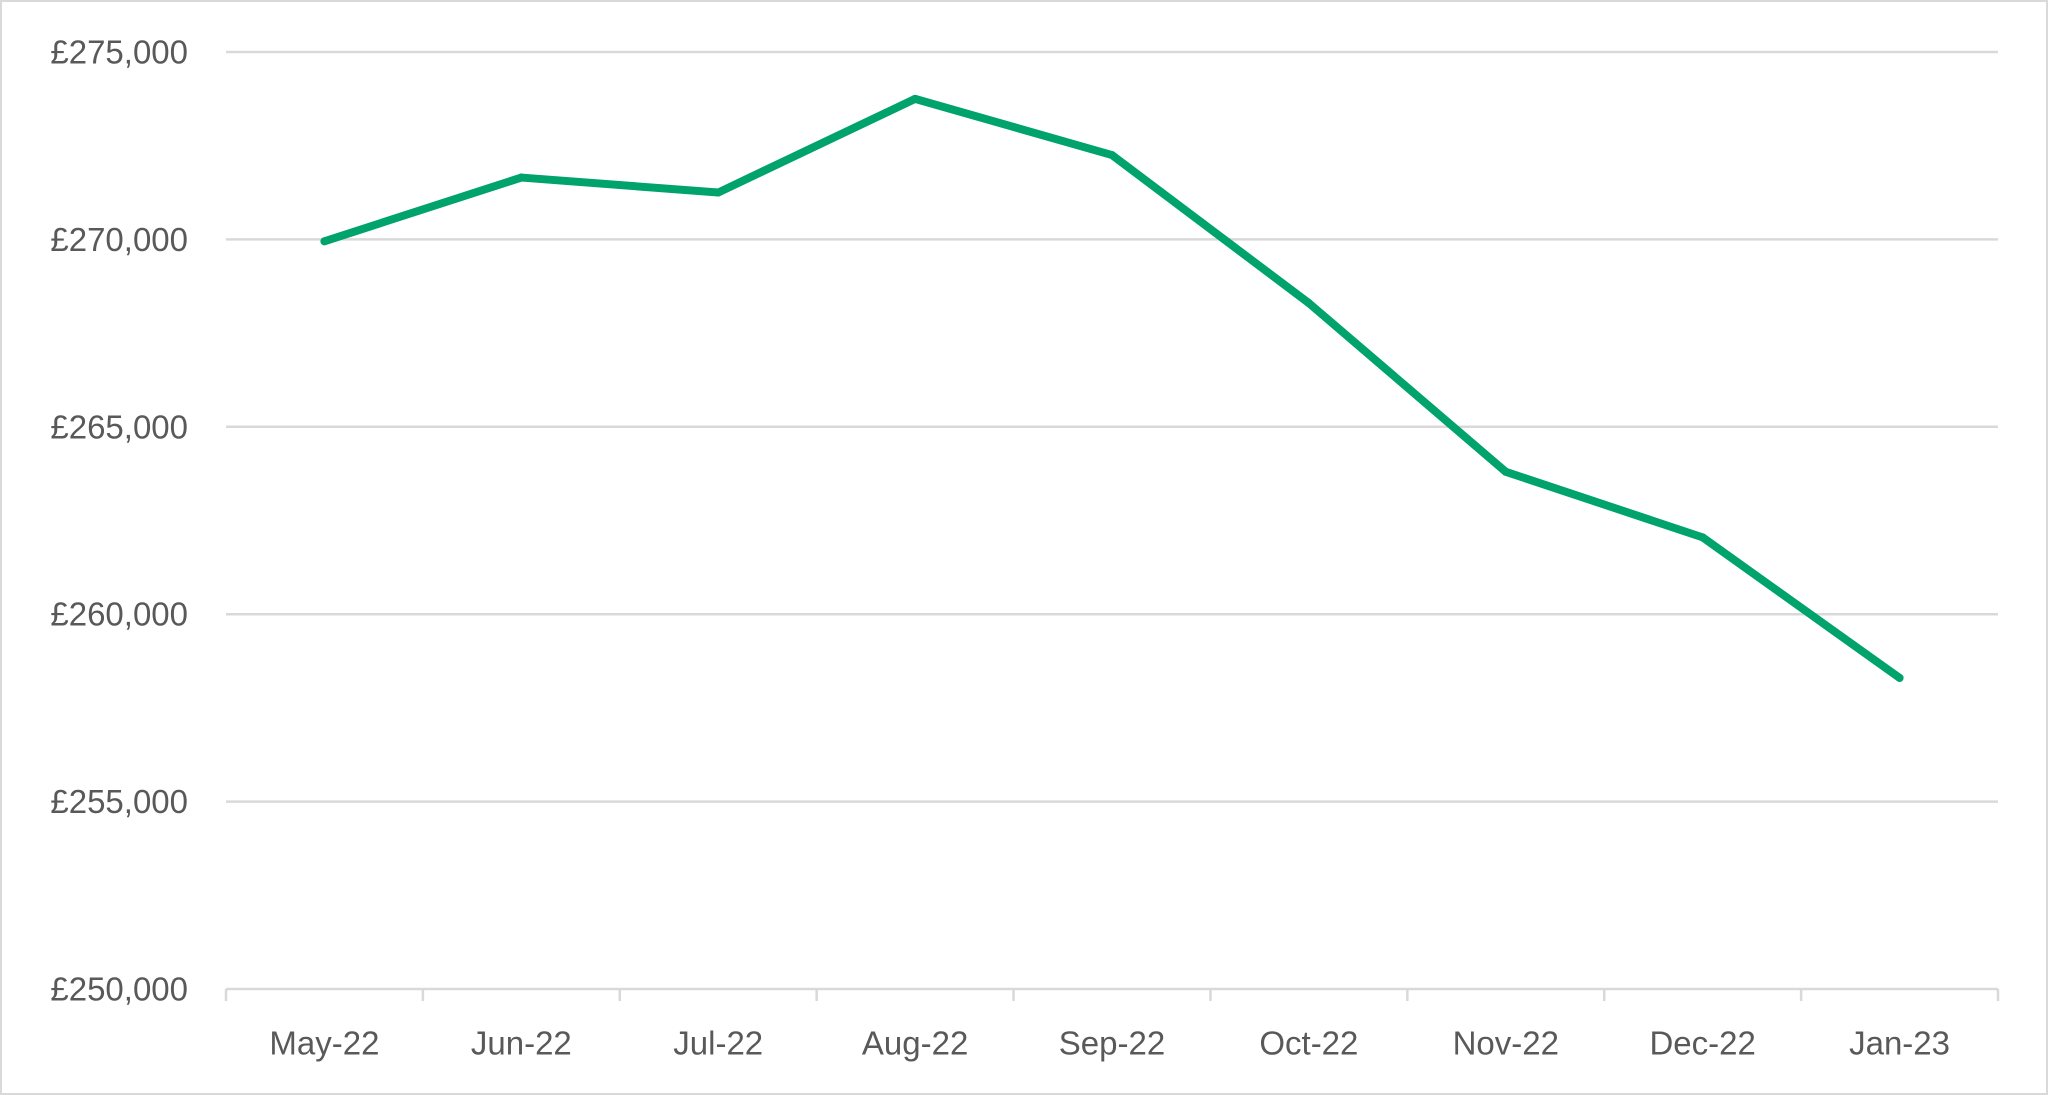 The height and width of the screenshot is (1095, 2048). I want to click on x-tick-label: Nov-22, so click(1506, 1043).